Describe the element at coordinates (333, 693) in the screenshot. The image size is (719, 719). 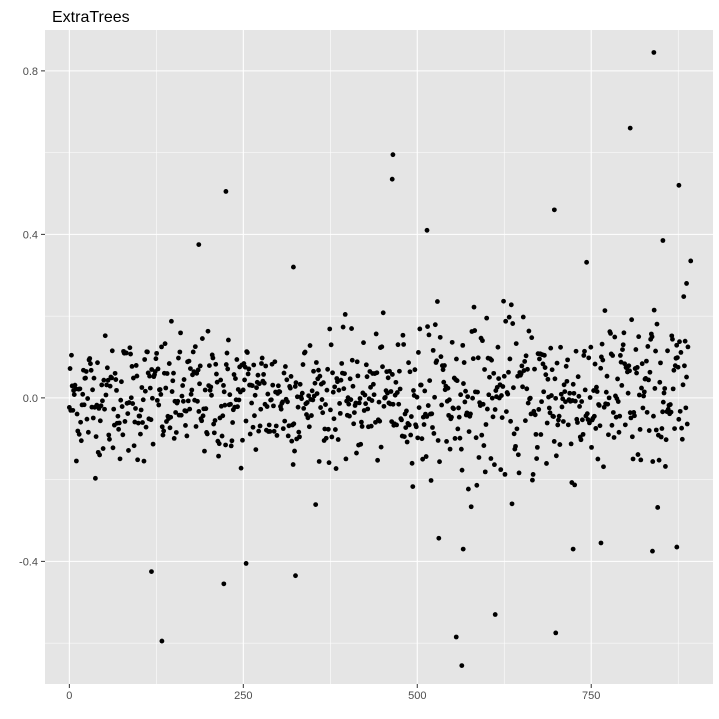
I see `x-axis: 0 250 500 750` at that location.